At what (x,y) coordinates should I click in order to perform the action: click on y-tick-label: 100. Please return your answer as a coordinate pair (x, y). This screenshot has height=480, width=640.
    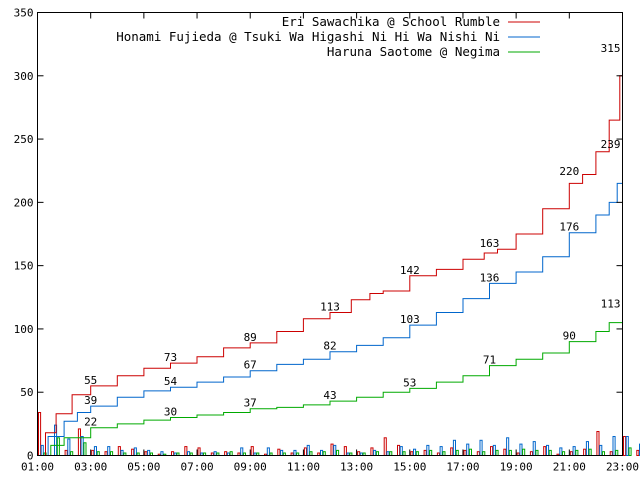
    Looking at the image, I should click on (24, 329).